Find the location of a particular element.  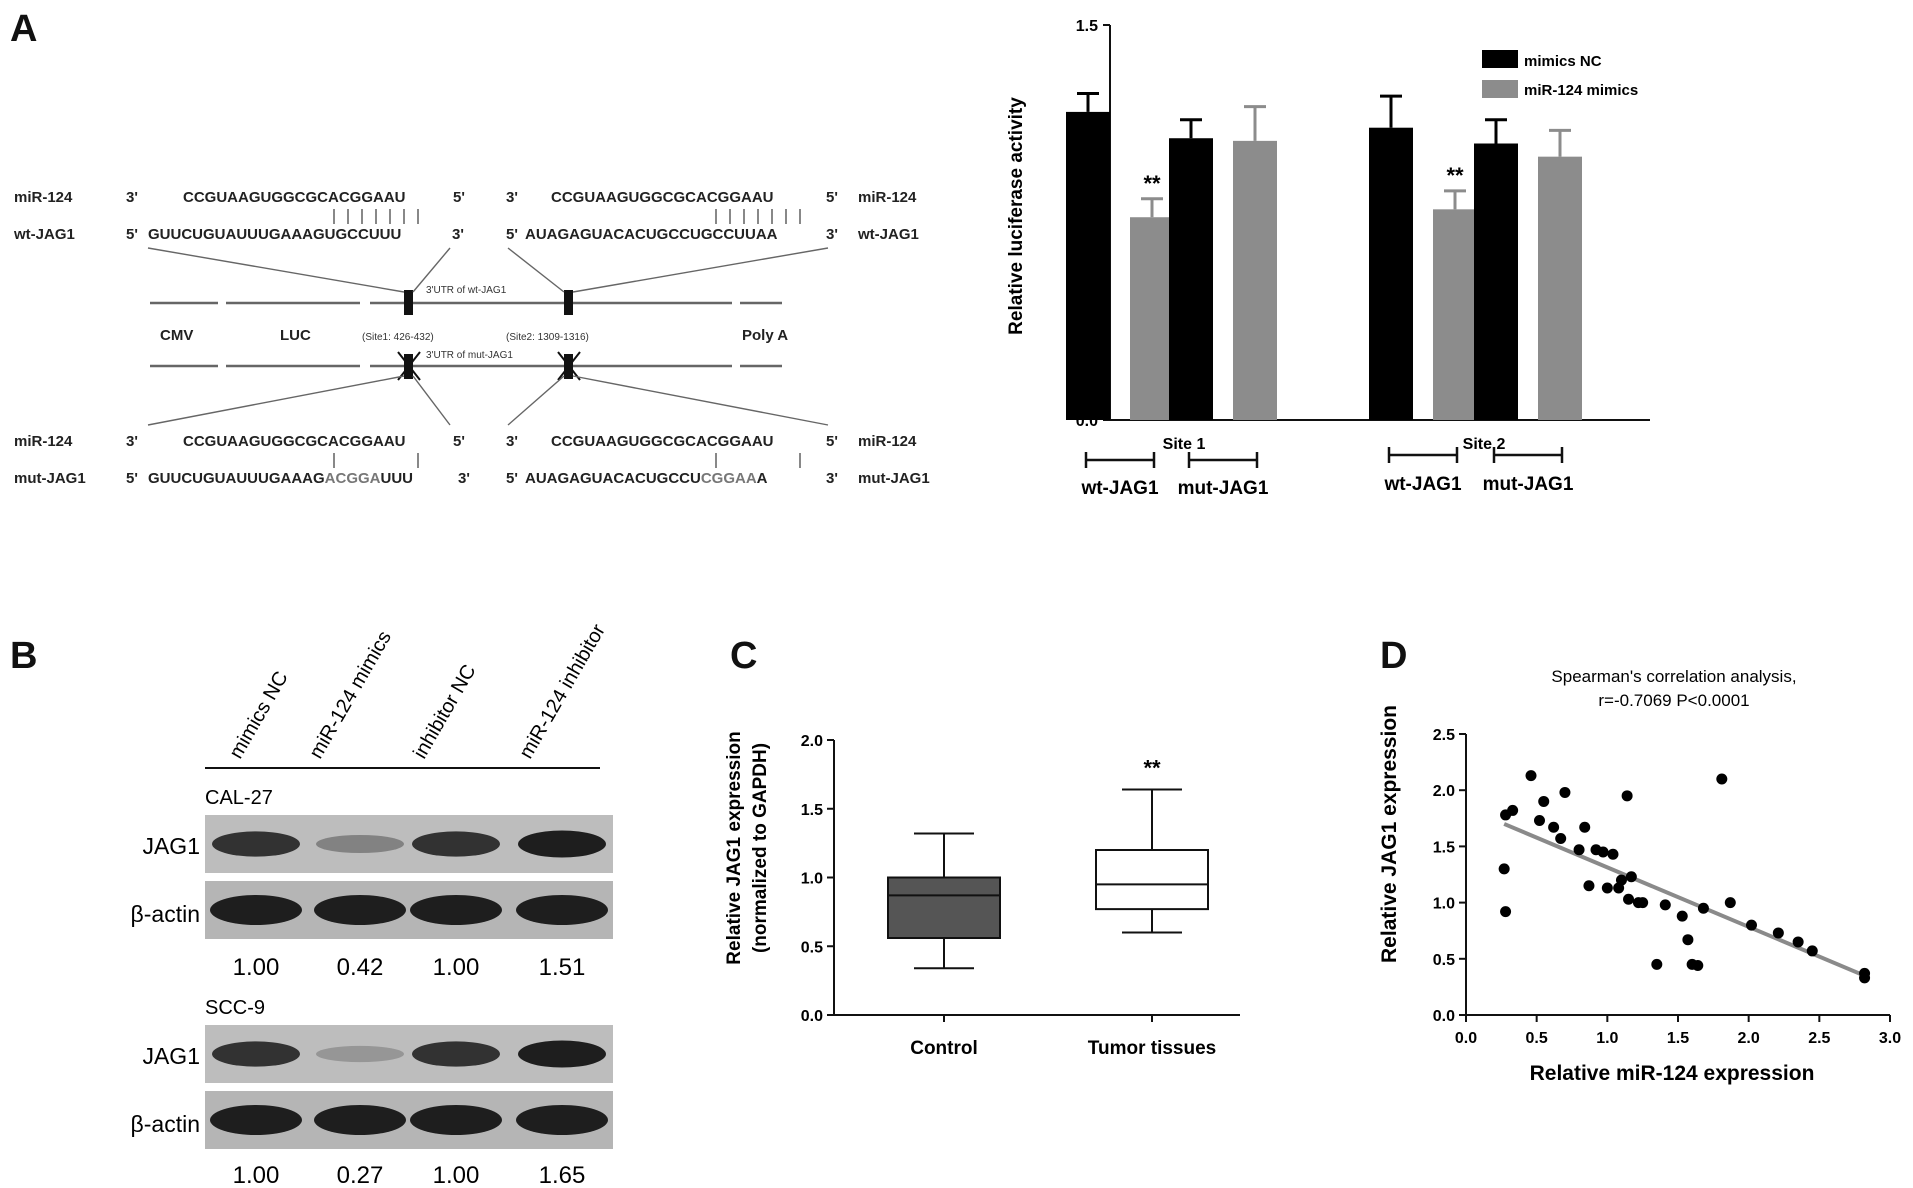

cmv-label: CMV is located at coordinates (176, 335).